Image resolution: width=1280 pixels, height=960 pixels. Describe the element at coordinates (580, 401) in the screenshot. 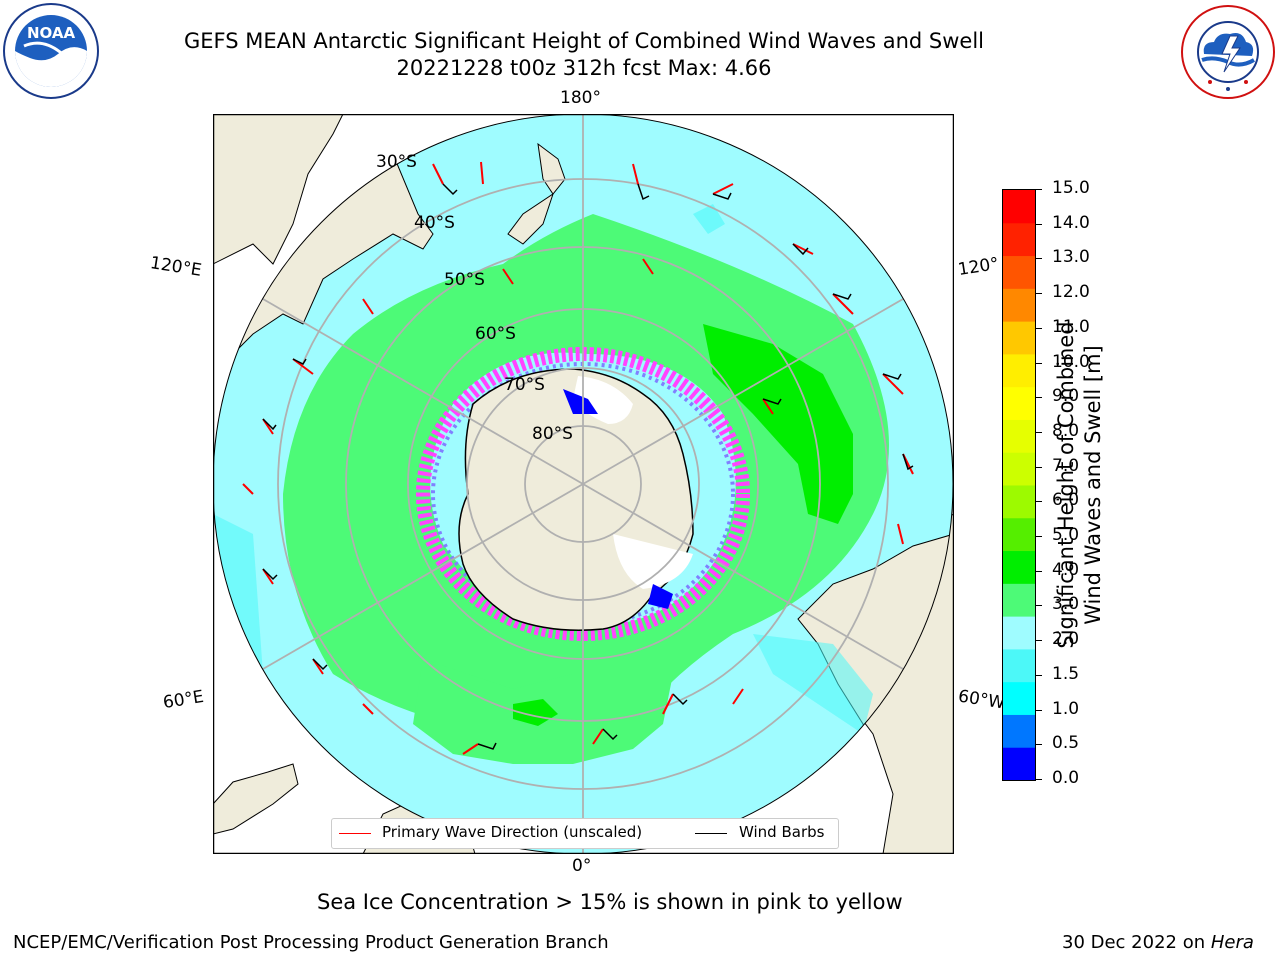

I see `ross-sea-ice-core` at that location.